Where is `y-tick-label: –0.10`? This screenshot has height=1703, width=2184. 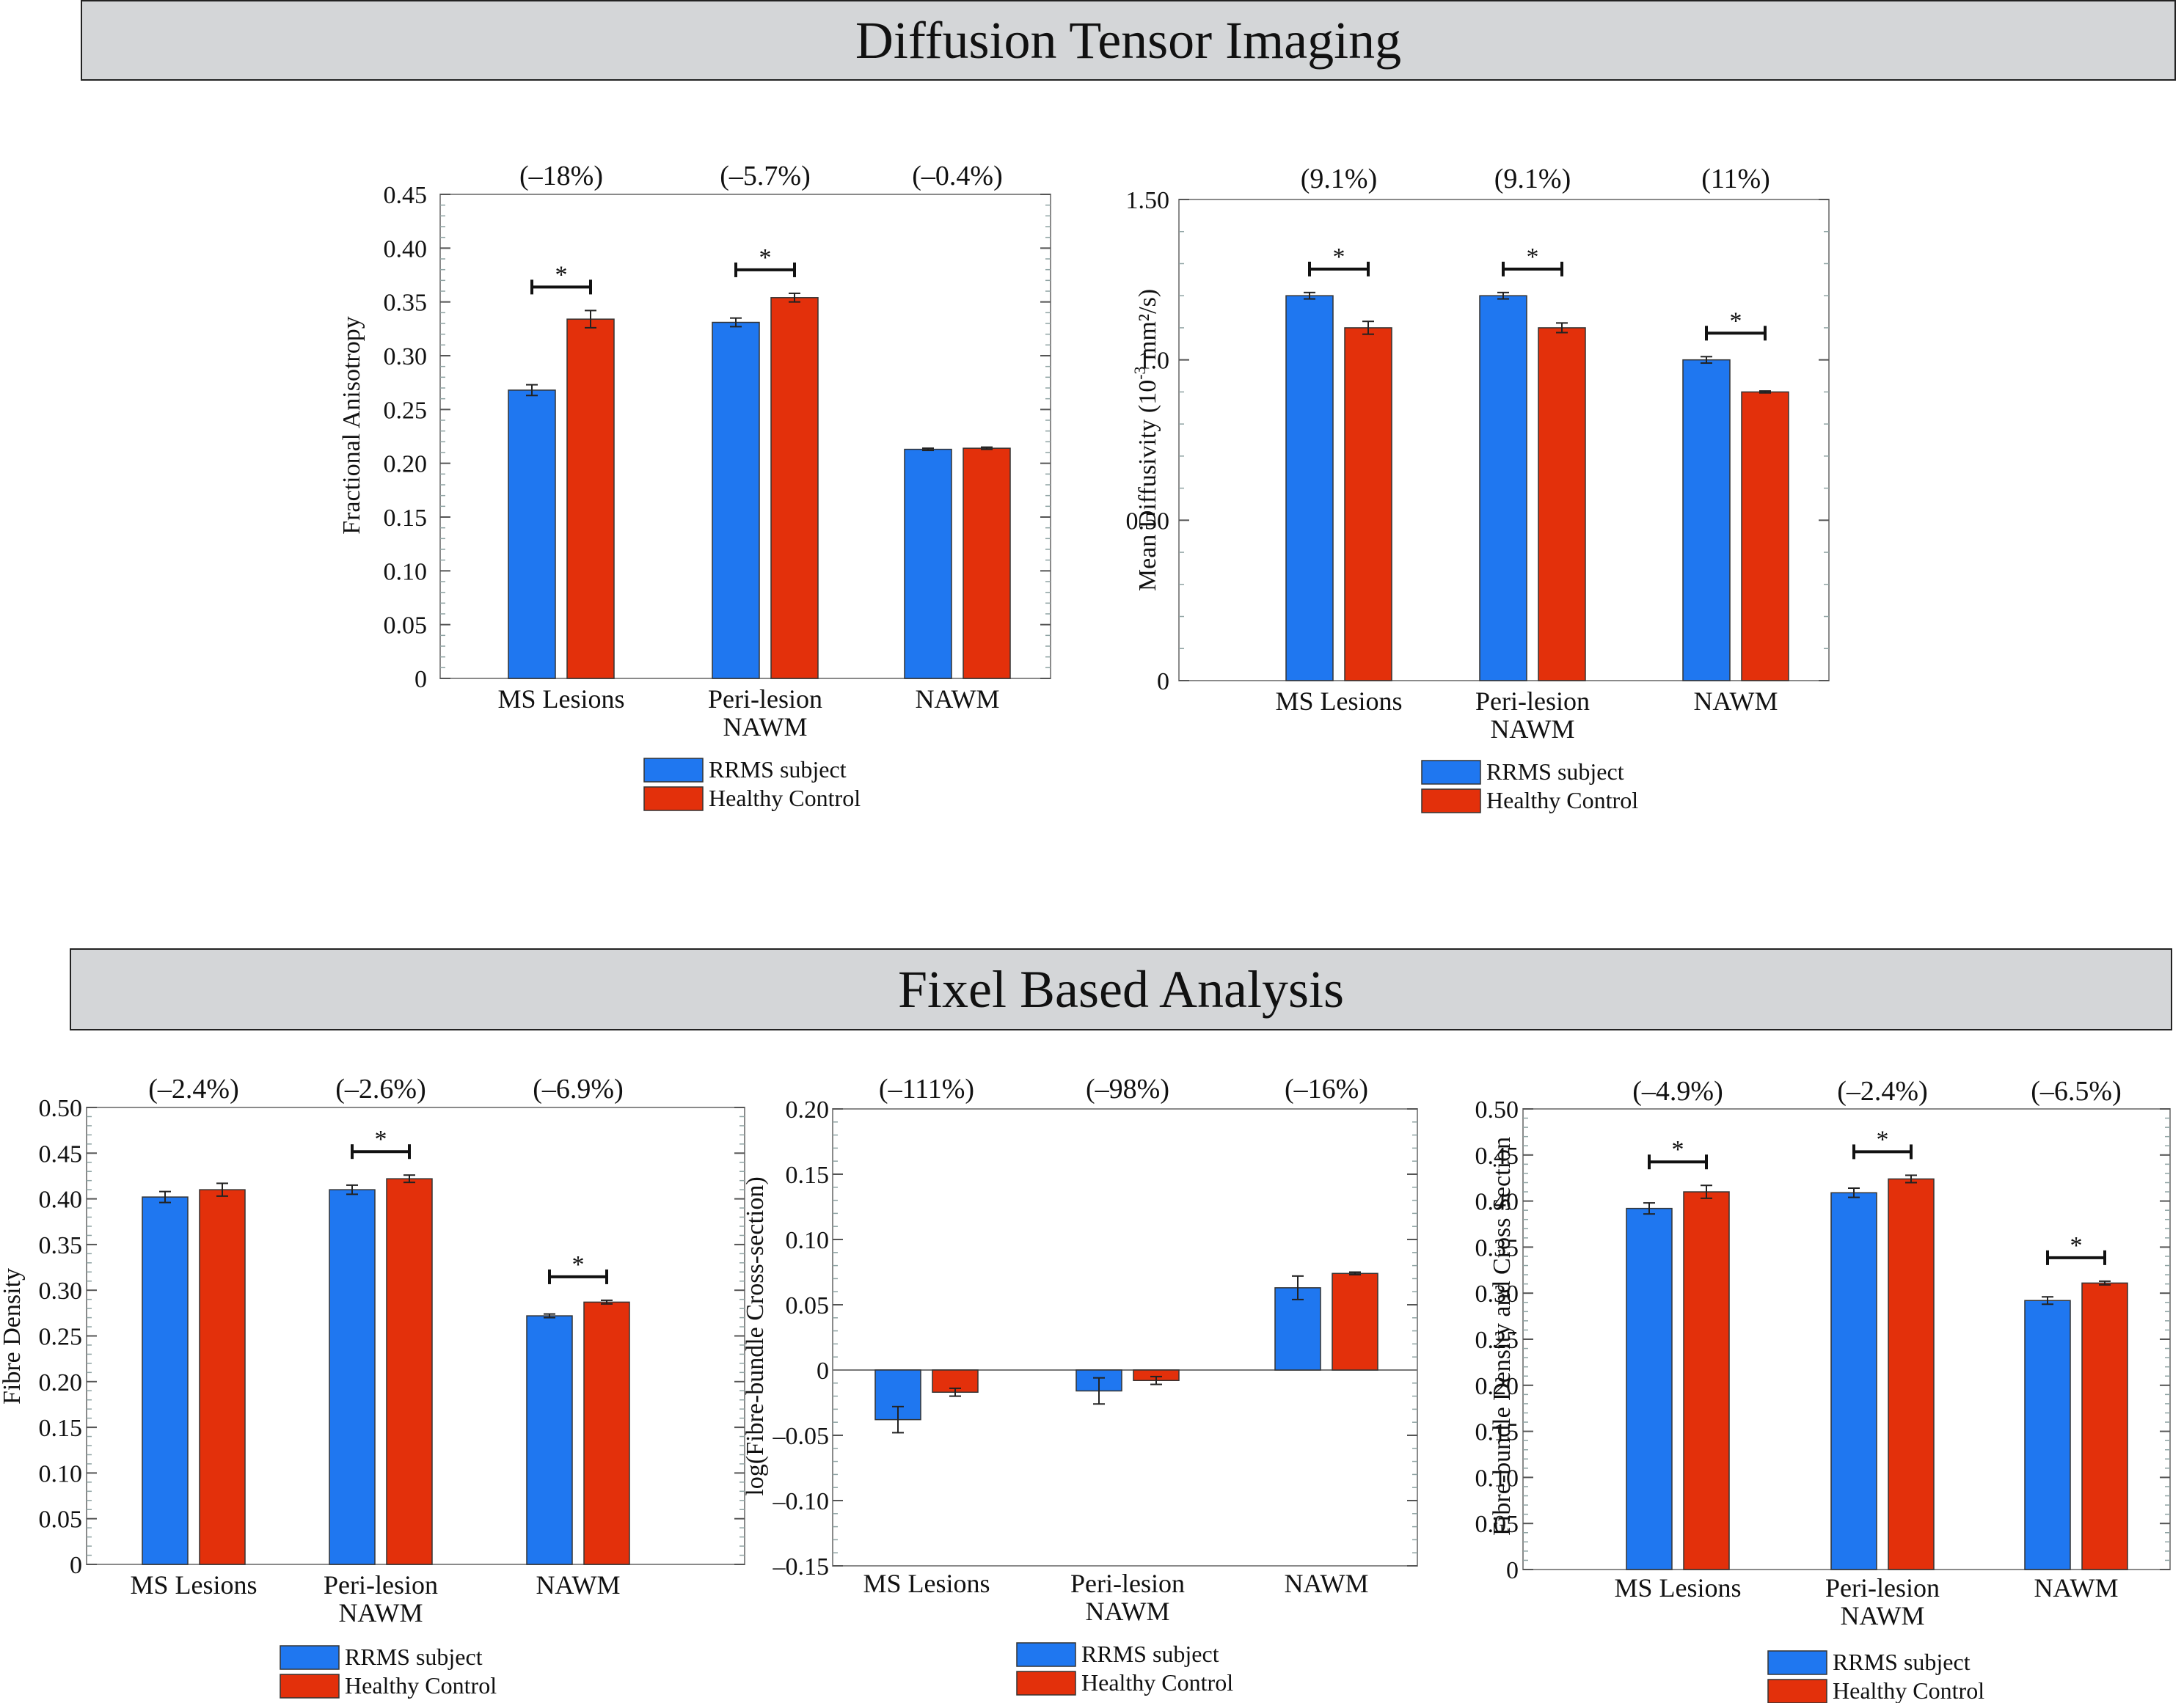 y-tick-label: –0.10 is located at coordinates (801, 1501).